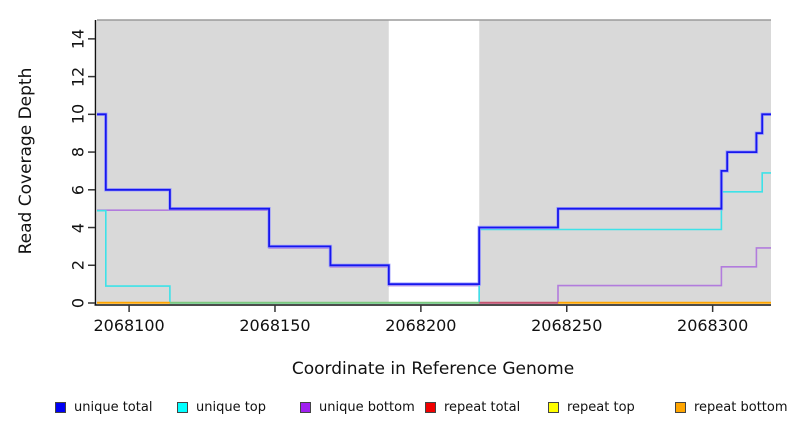  I want to click on legend-item-unique-top: unique top, so click(222, 407).